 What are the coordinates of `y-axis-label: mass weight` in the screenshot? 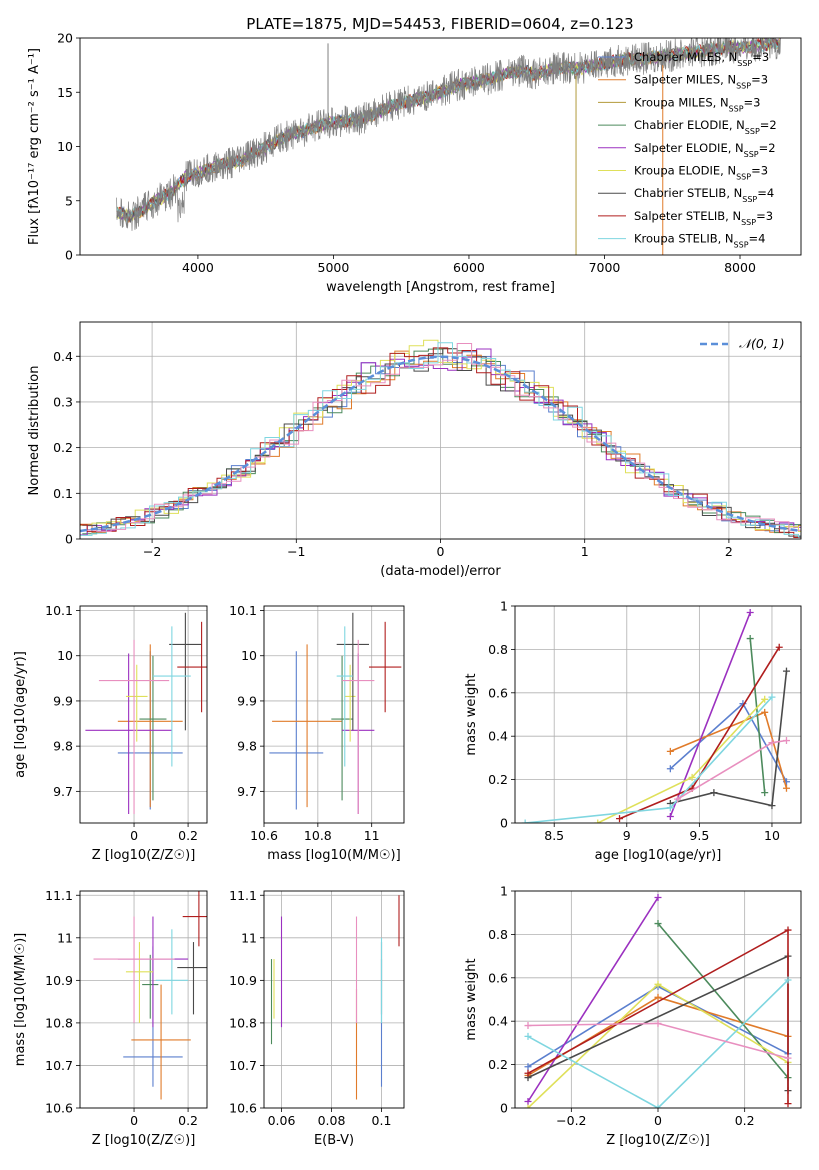 It's located at (471, 714).